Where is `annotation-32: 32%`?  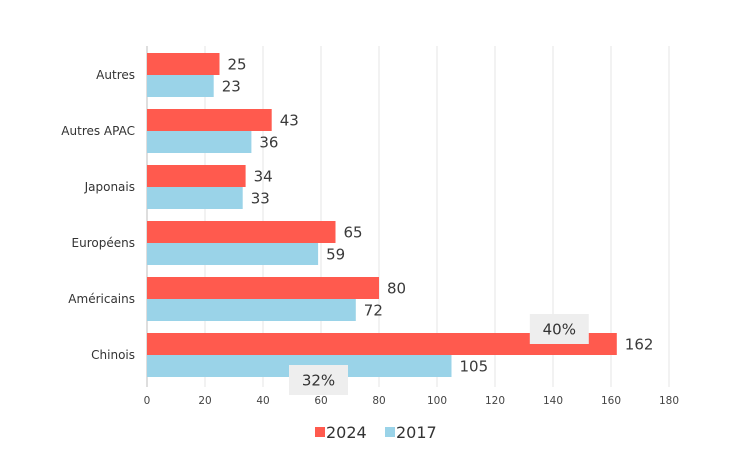 annotation-32: 32% is located at coordinates (318, 380).